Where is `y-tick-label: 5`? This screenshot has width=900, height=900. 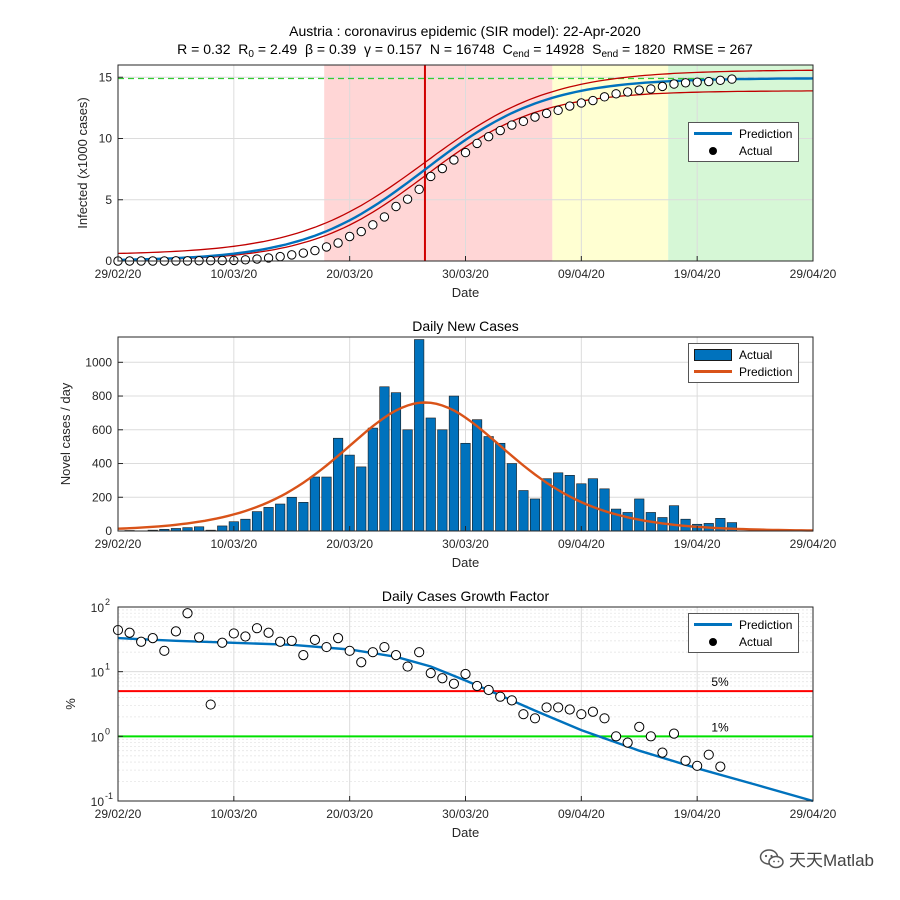
y-tick-label: 5 is located at coordinates (108, 200).